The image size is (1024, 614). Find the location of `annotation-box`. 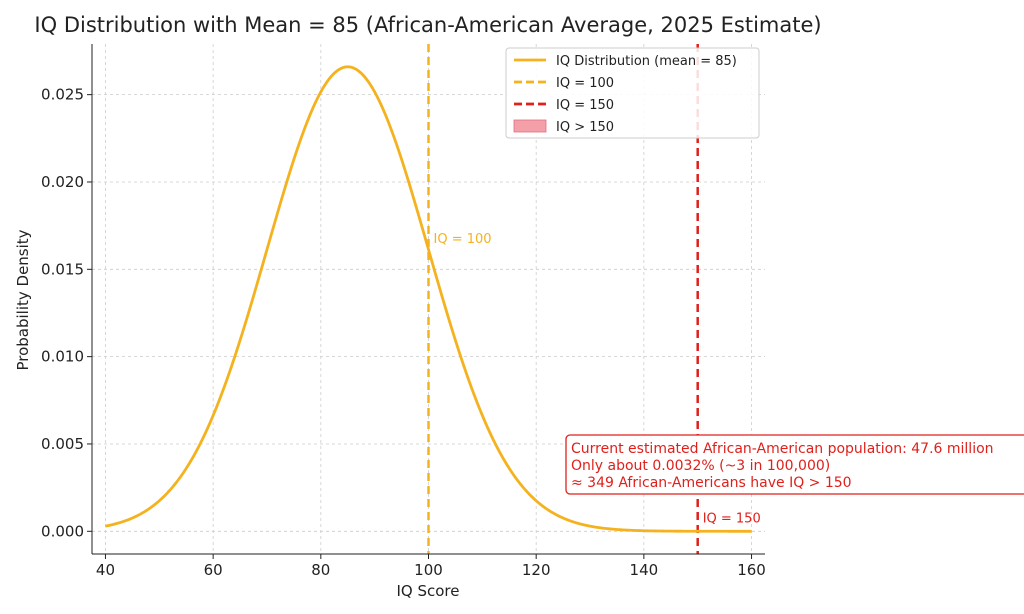

annotation-box is located at coordinates (794, 464).